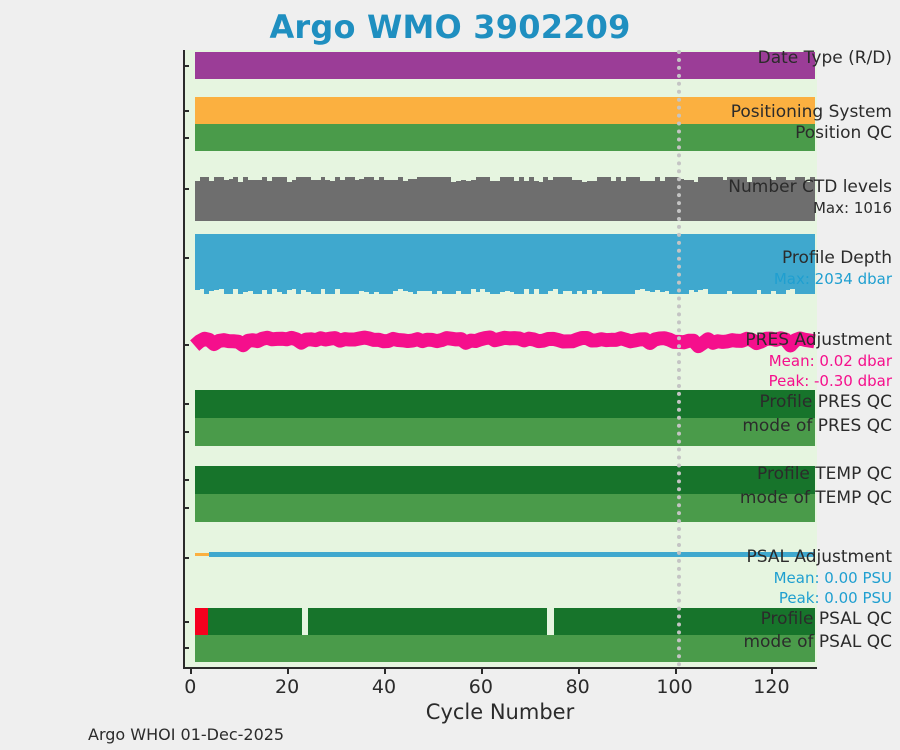 Image resolution: width=900 pixels, height=750 pixels. Describe the element at coordinates (843, 133) in the screenshot. I see `y-label-text-position-qc: Position QC` at that location.